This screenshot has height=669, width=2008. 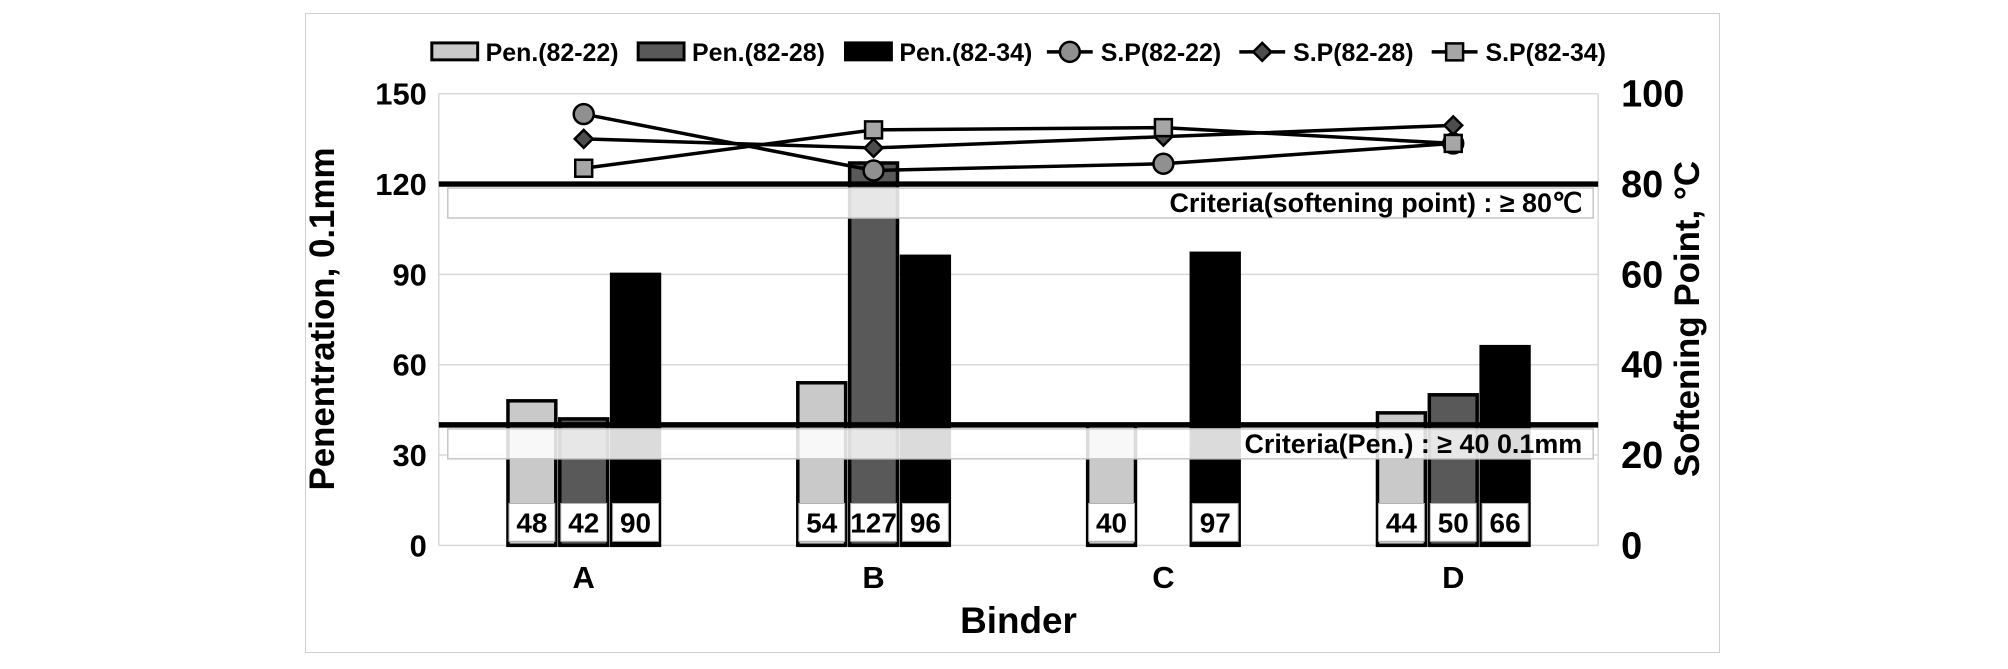 I want to click on line-S.P(82-28), so click(x=1018, y=136).